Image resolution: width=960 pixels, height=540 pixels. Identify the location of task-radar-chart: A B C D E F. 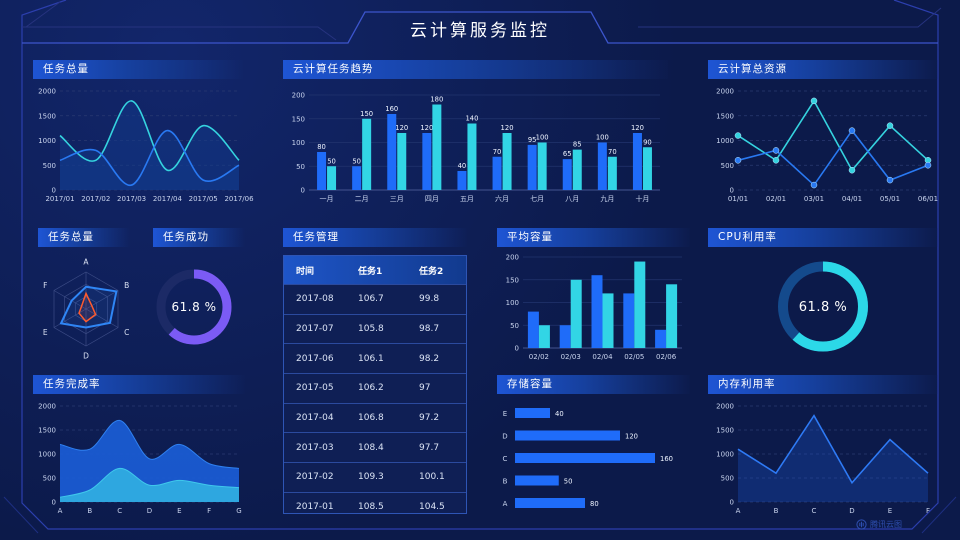
(84, 307).